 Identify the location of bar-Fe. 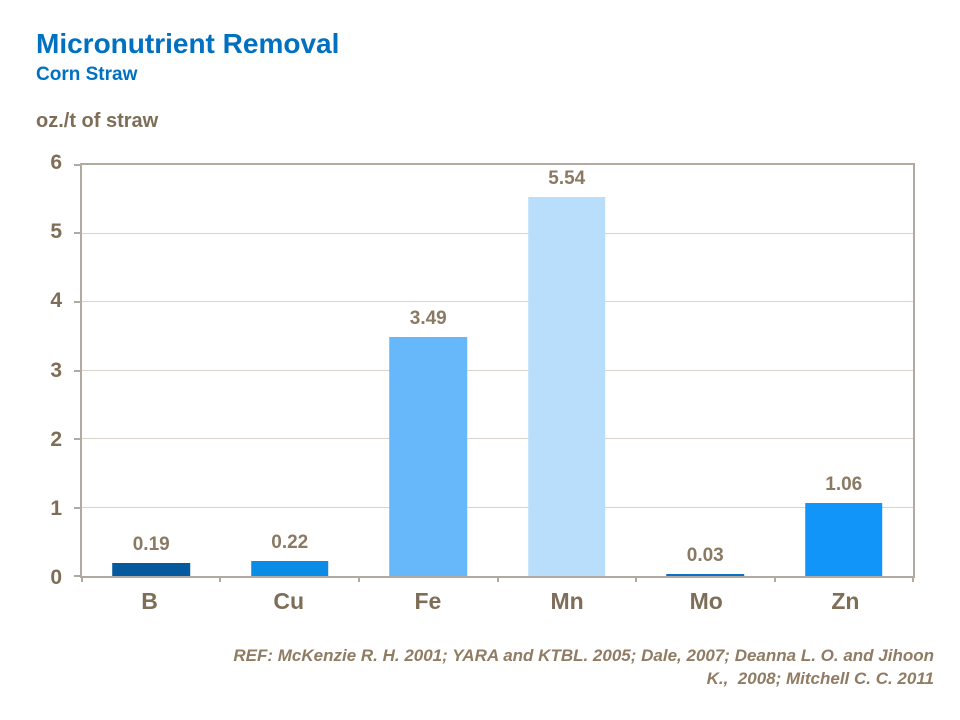
(428, 456).